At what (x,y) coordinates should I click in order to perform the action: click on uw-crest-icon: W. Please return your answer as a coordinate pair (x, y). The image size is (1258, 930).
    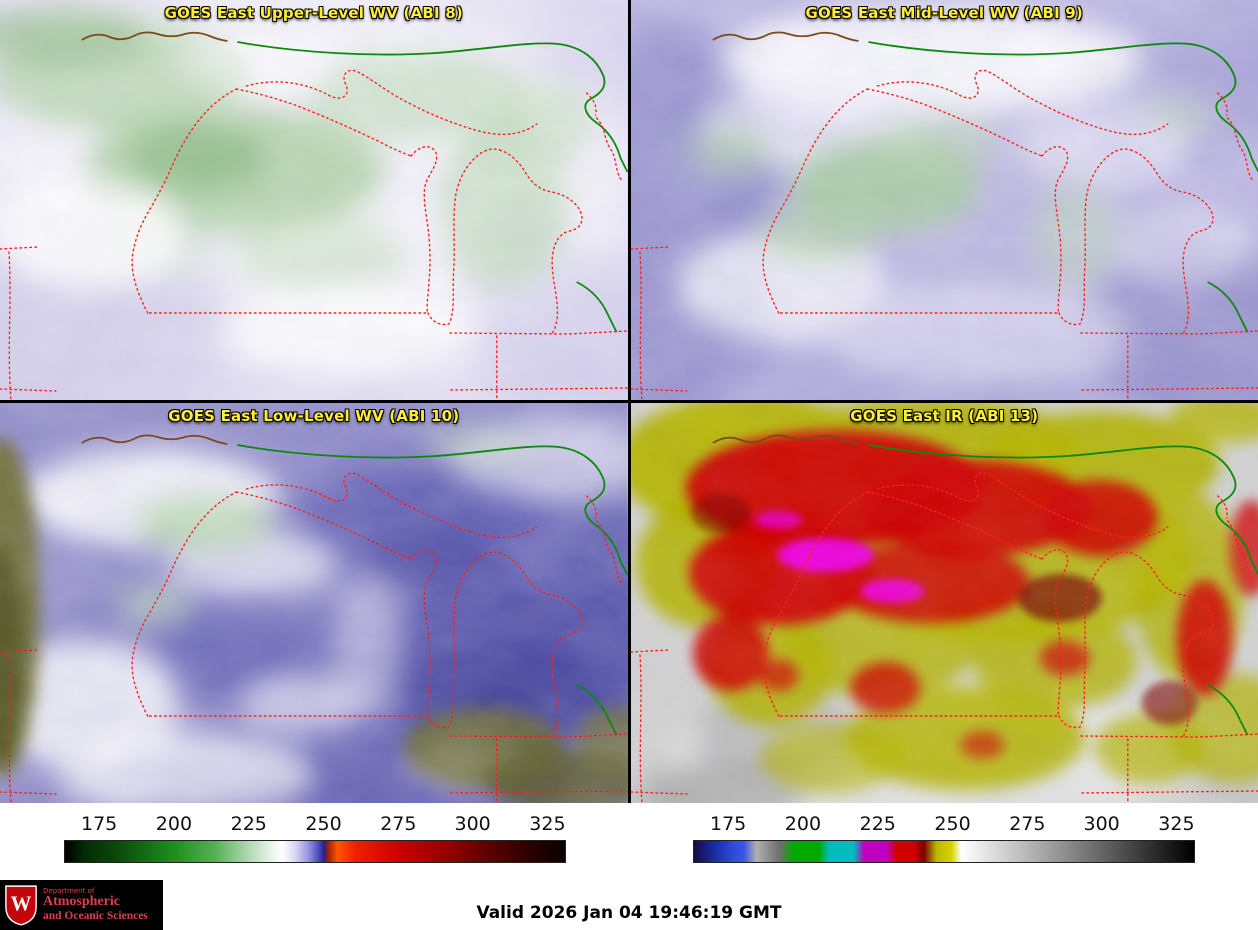
    Looking at the image, I should click on (21, 905).